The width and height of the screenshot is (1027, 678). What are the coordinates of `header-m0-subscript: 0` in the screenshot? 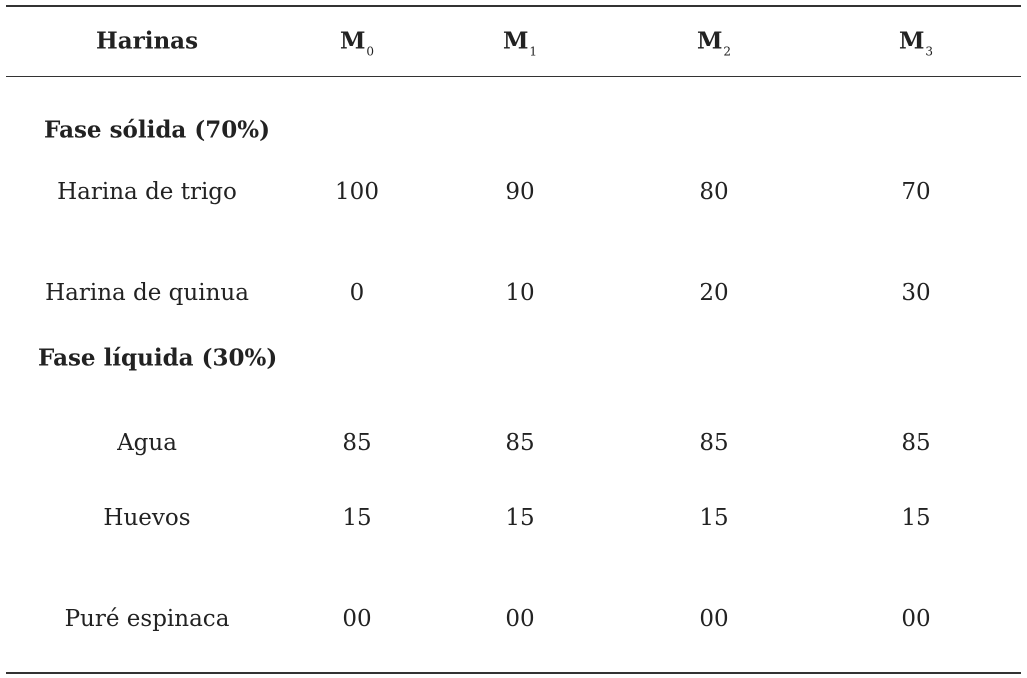 It's located at (370, 51).